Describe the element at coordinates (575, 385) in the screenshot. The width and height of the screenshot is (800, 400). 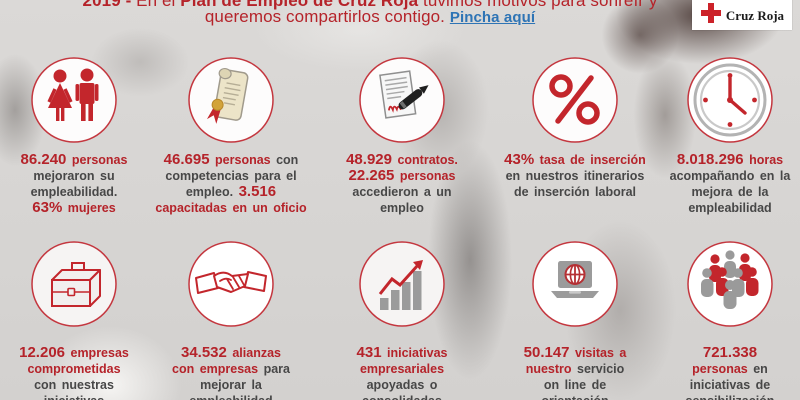
I see `text-line: on line de` at that location.